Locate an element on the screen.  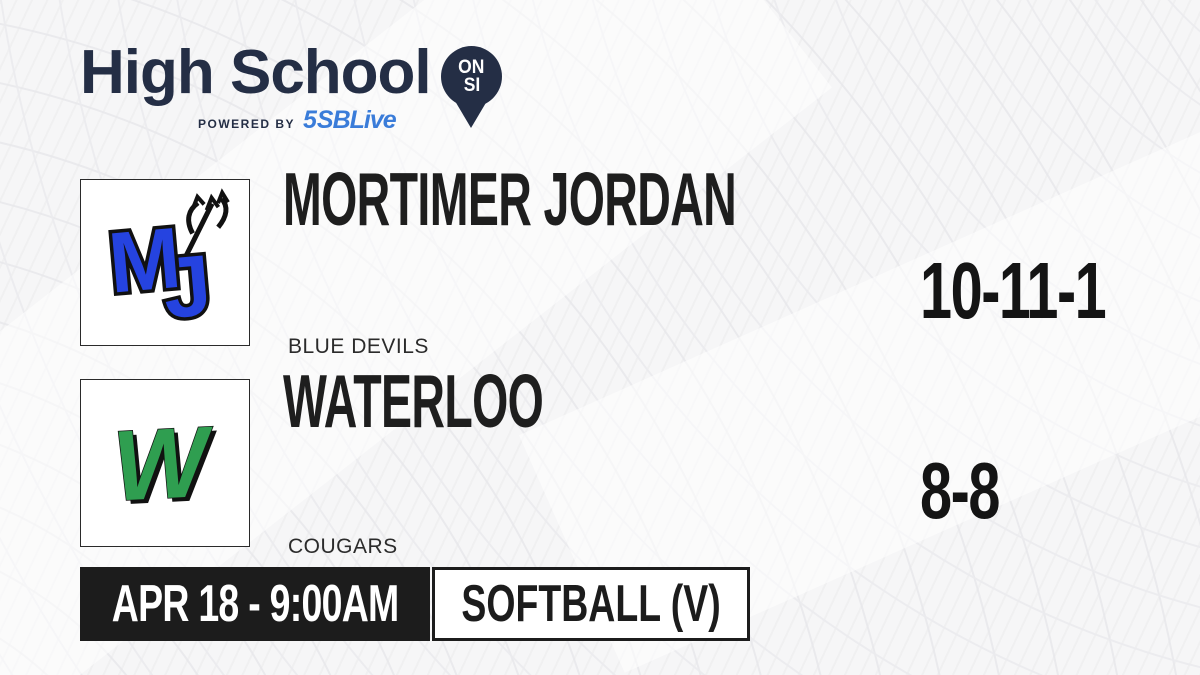
team-logo-box: W W is located at coordinates (165, 463).